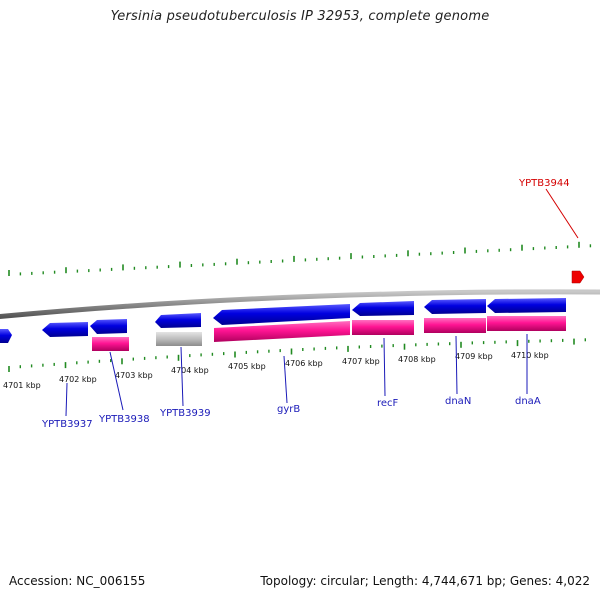 Image resolution: width=600 pixels, height=600 pixels. I want to click on accession-text: Accession: NC_006155, so click(77, 581).